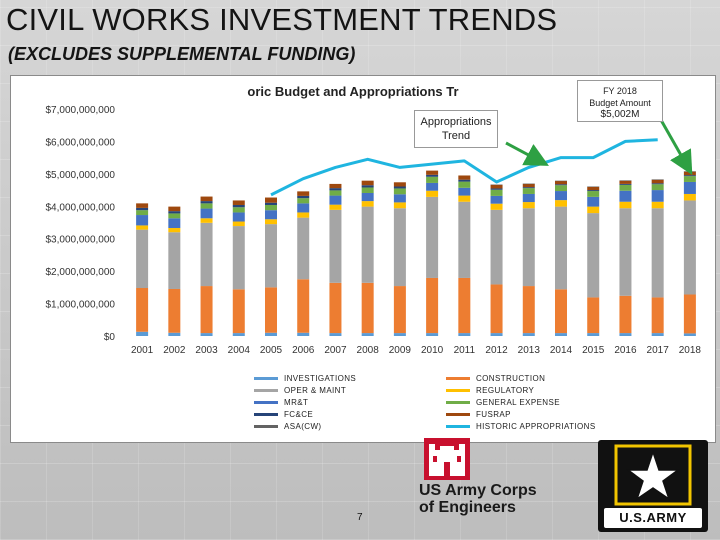 Image resolution: width=720 pixels, height=540 pixels. Describe the element at coordinates (467, 507) in the screenshot. I see `usace-line2: of Engineers` at that location.